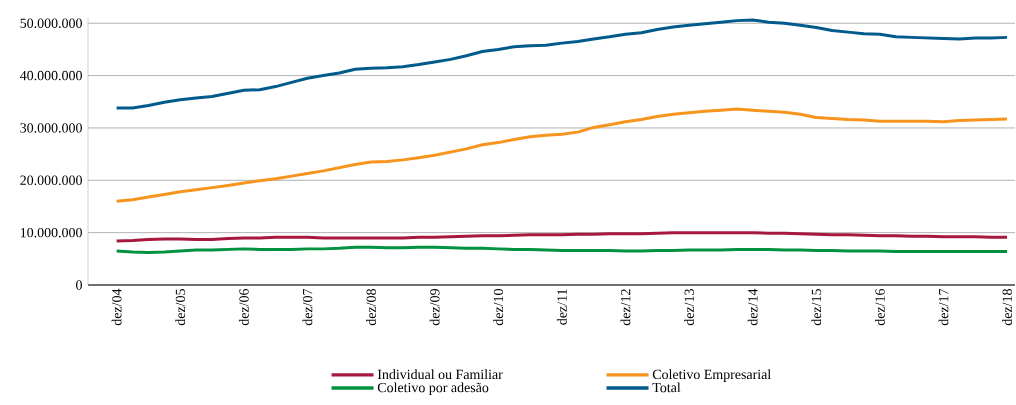 The width and height of the screenshot is (1016, 405). Describe the element at coordinates (625, 307) in the screenshot. I see `x-tick-label: dez/12` at that location.